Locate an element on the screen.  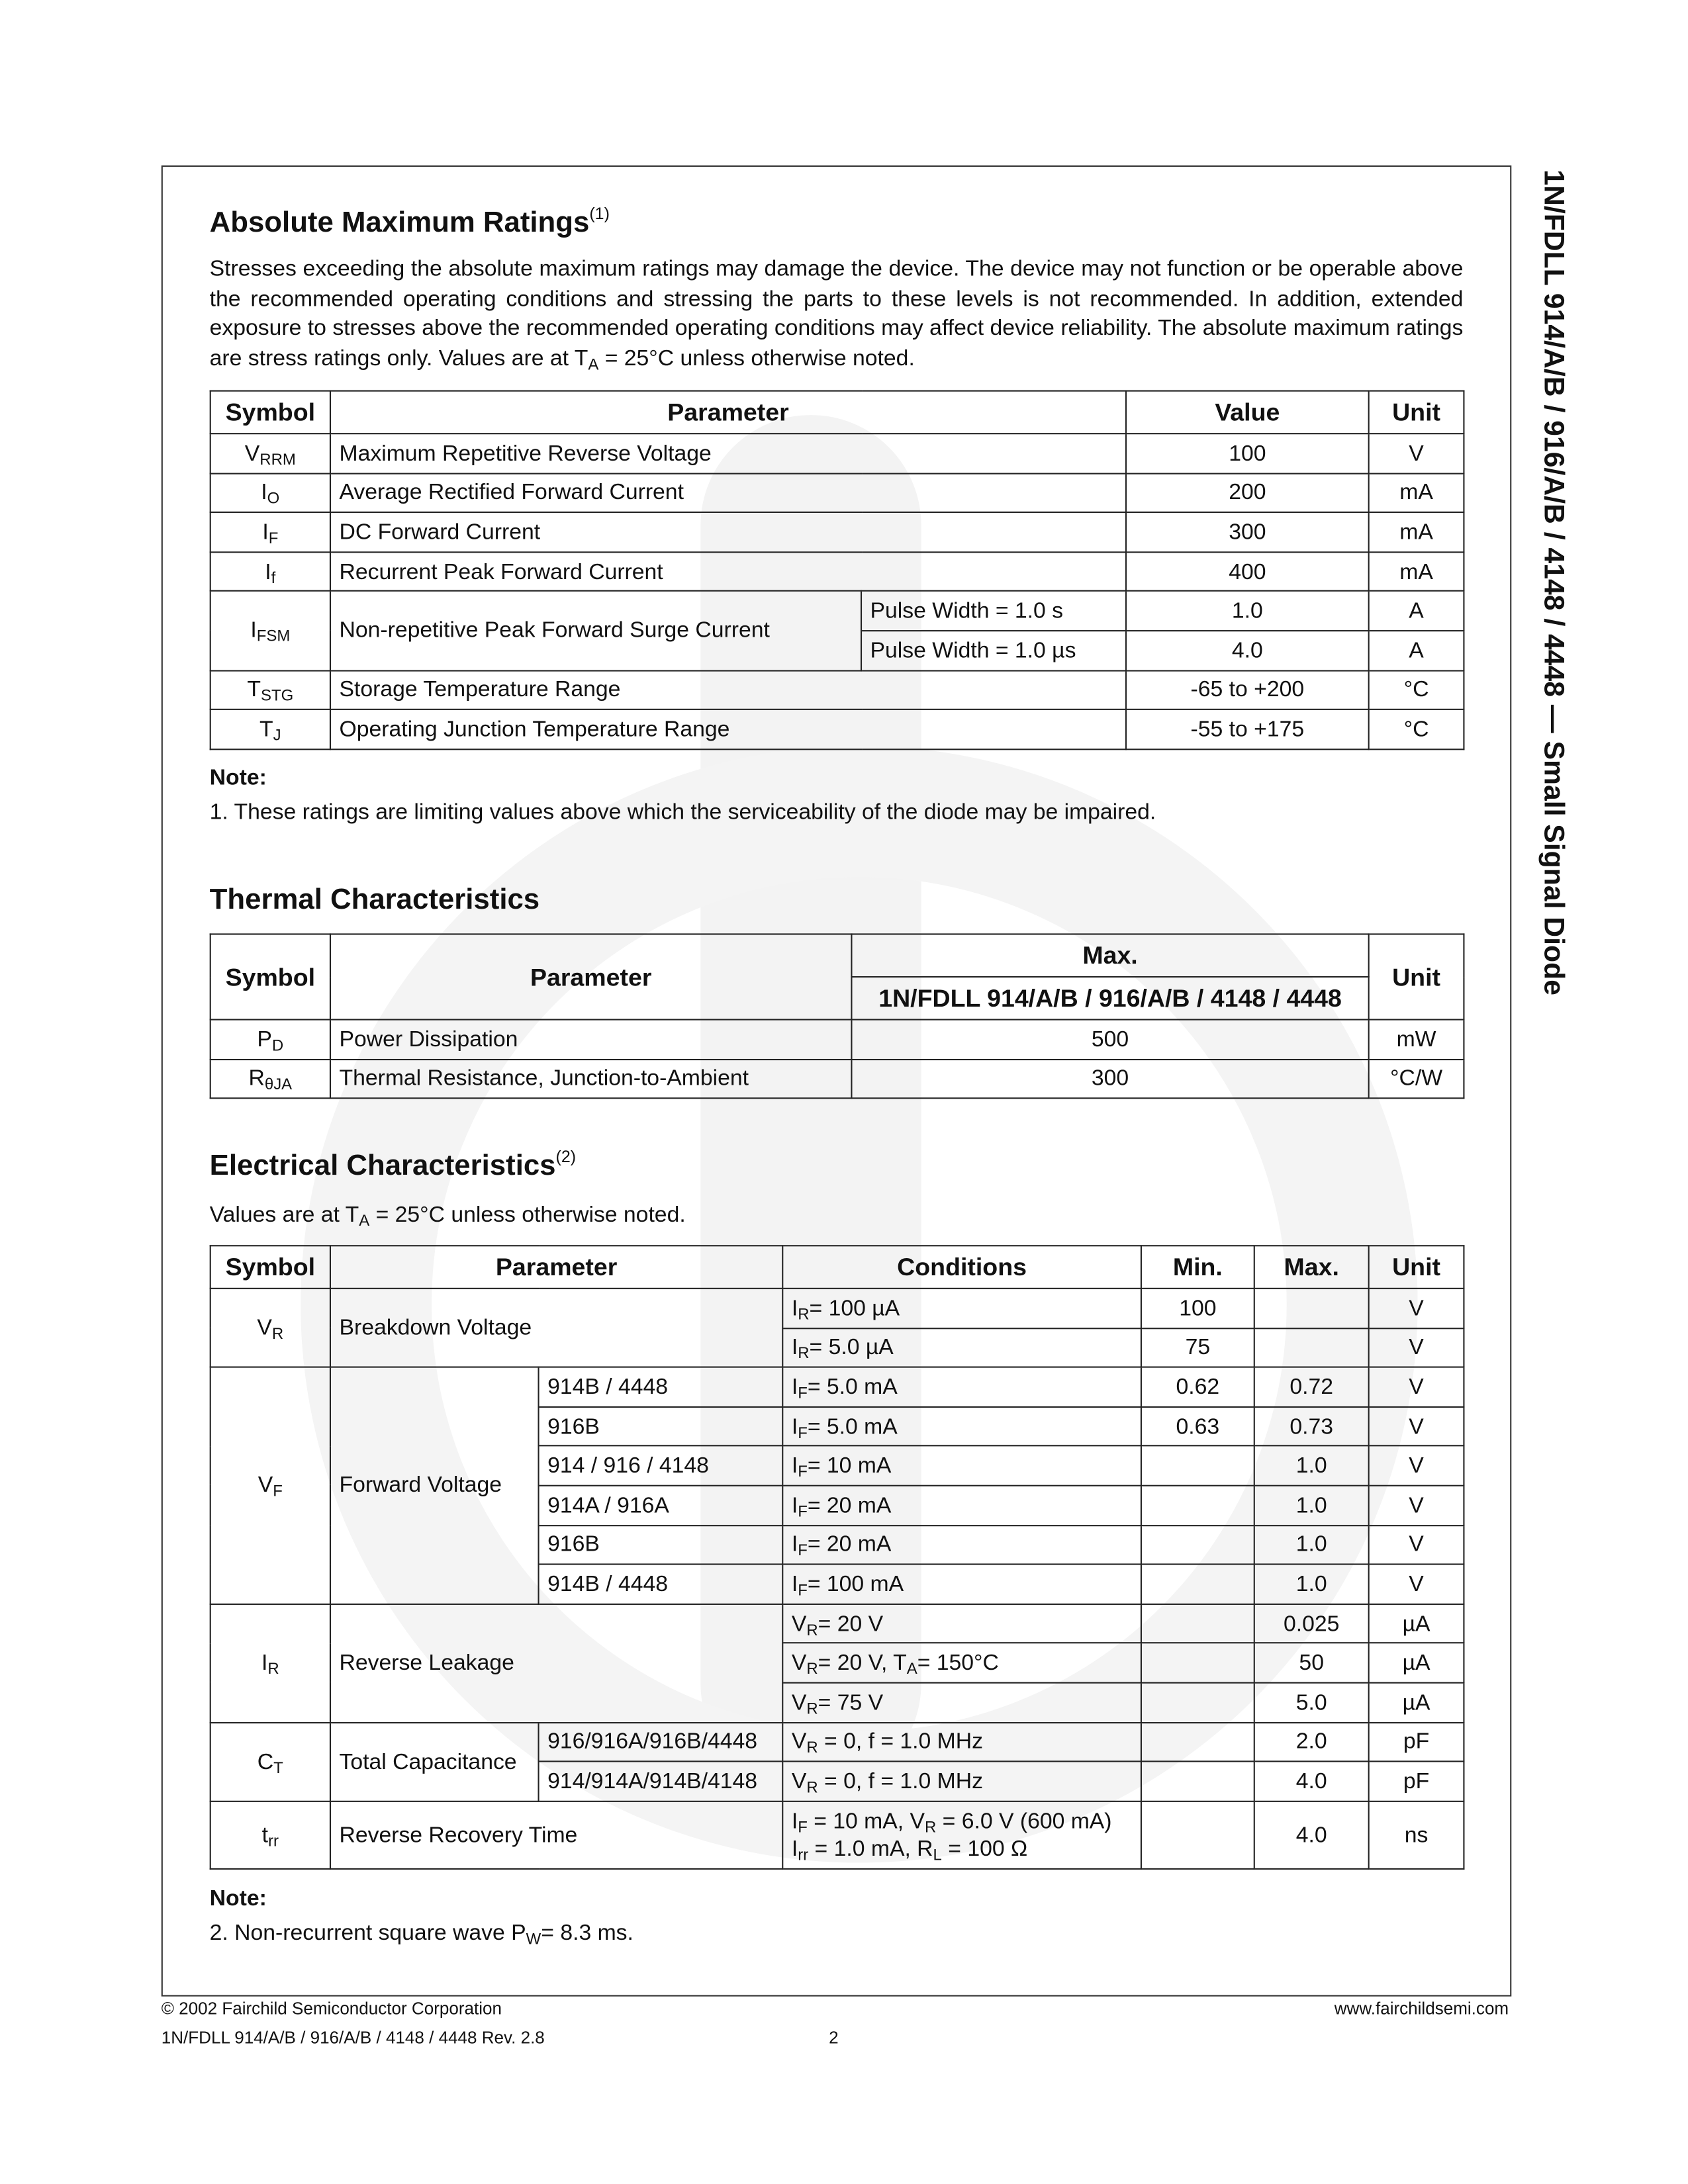
header-row: 1N/FDLL 914/A/B / 916/A/B / 4148 / 4448 is located at coordinates (837, 998).